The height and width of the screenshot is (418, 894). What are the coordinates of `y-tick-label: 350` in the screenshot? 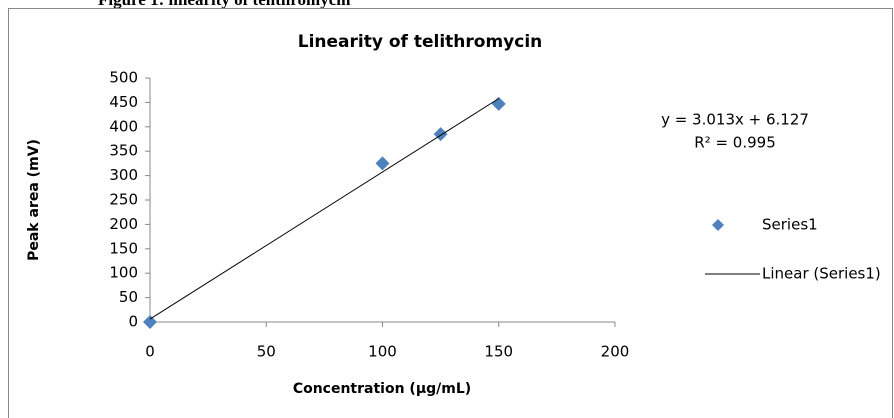 It's located at (123, 151).